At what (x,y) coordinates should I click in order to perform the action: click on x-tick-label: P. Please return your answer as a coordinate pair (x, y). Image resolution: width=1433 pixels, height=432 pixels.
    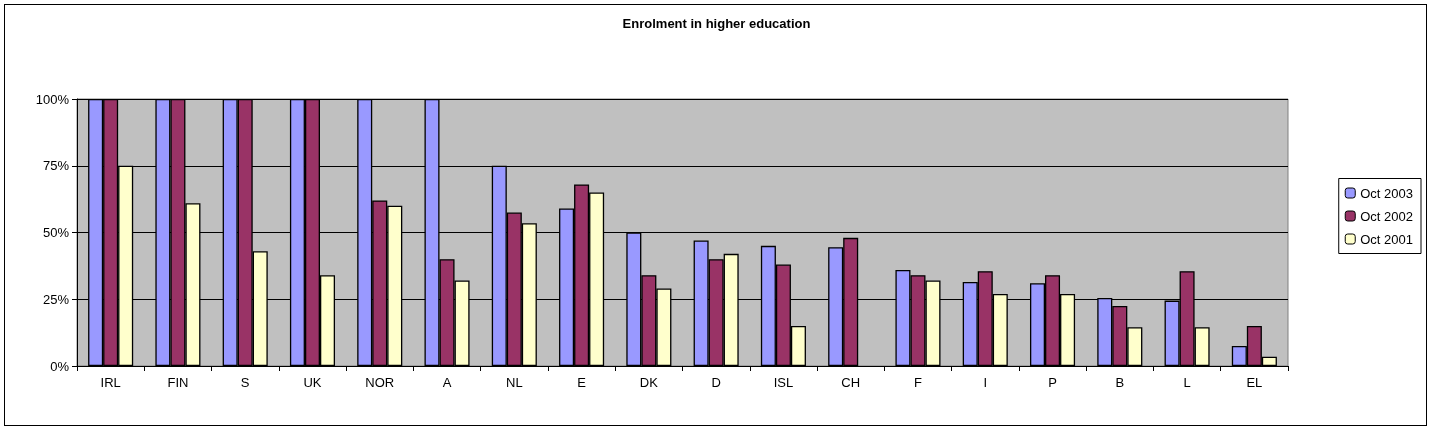
    Looking at the image, I should click on (1052, 382).